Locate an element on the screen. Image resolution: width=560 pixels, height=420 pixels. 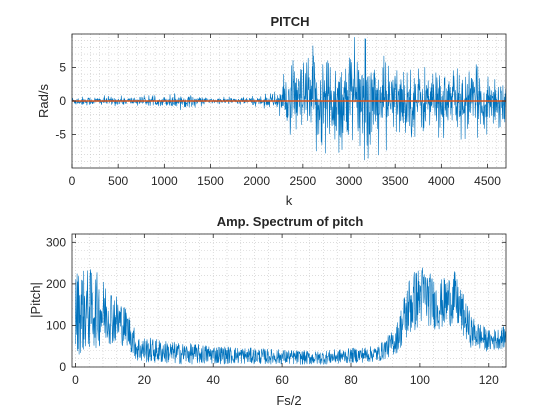
x-tick-label: 4000 is located at coordinates (441, 181).